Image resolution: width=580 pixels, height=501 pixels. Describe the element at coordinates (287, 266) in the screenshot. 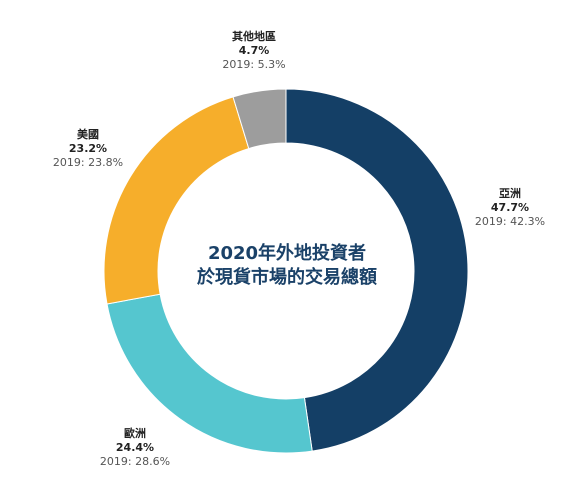

I see `chart-title: 2020年外地投資者 於現貨市場的交易總額` at that location.